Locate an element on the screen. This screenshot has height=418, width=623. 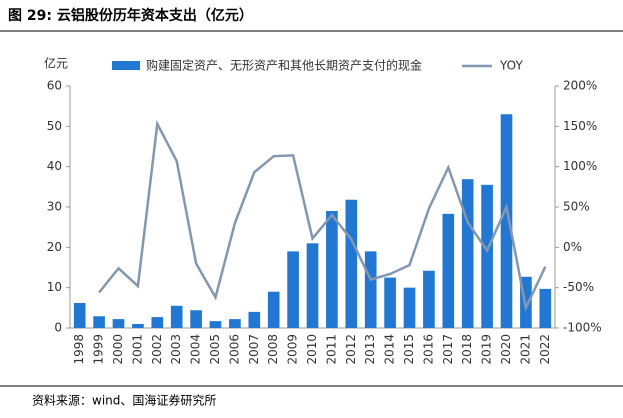
y-axis-label: 亿元 is located at coordinates (56, 63).